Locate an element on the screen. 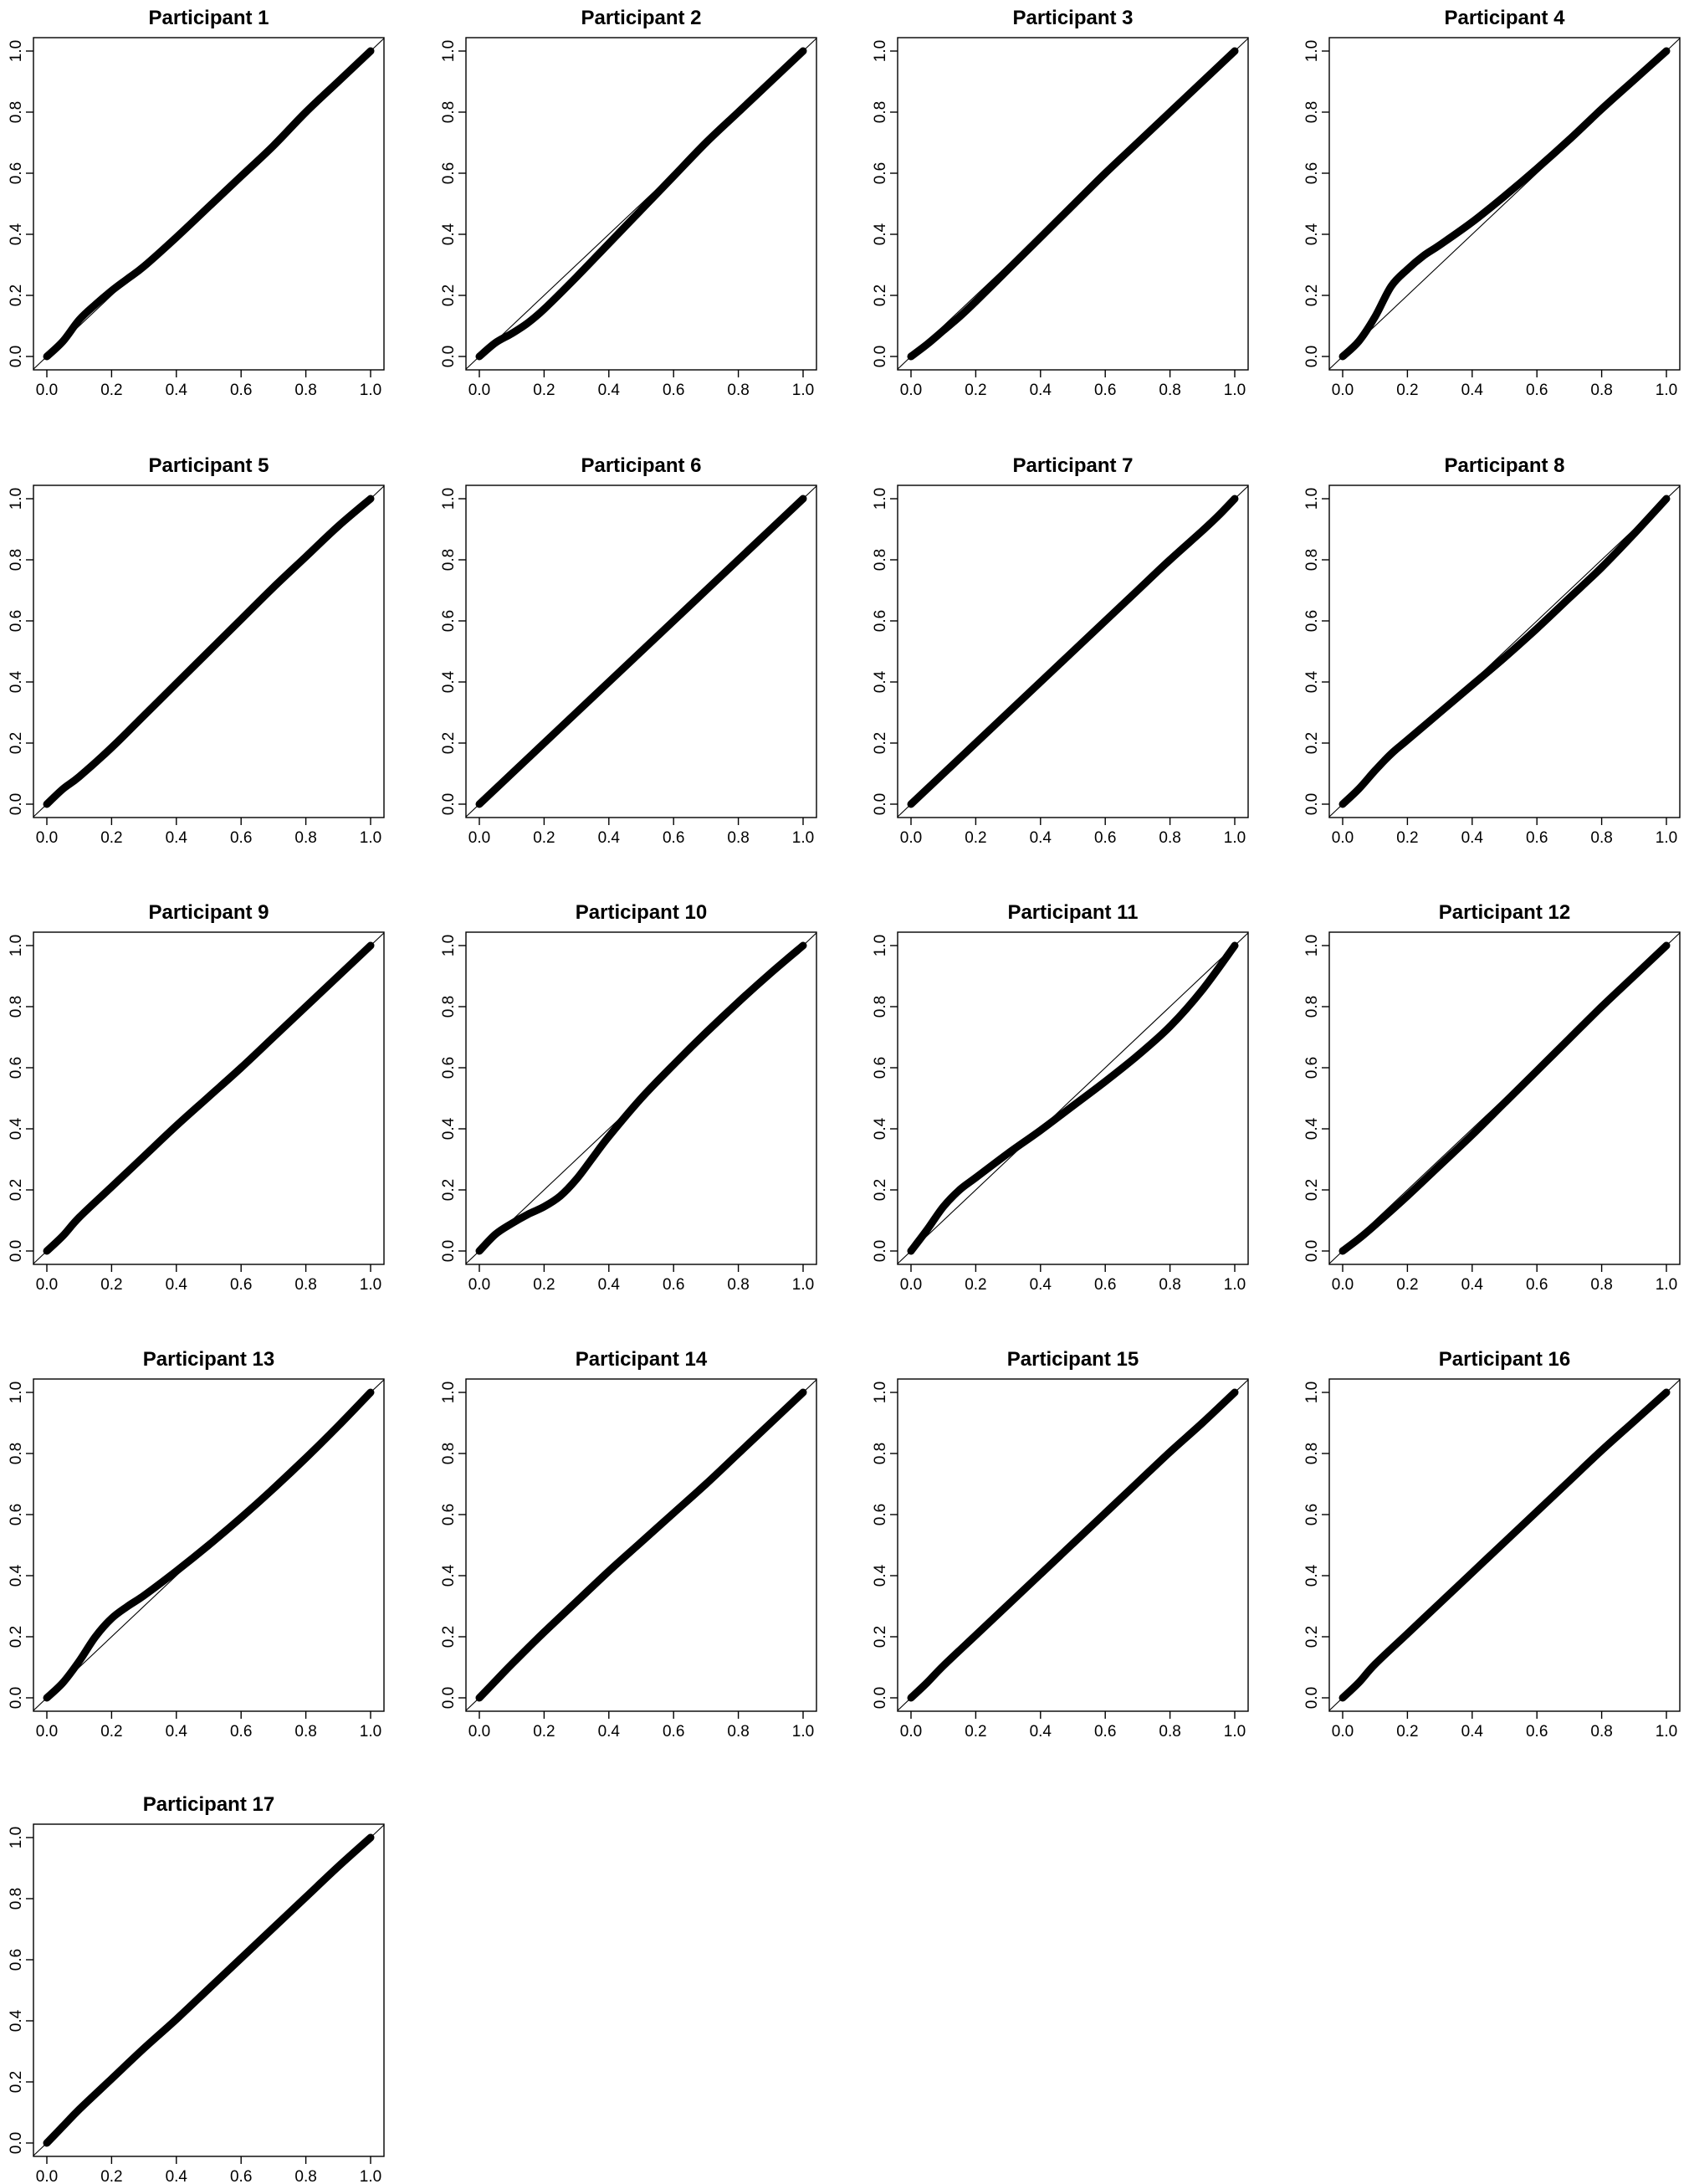 The width and height of the screenshot is (1689, 2184). chart-title: Participant 7 is located at coordinates (1073, 465).